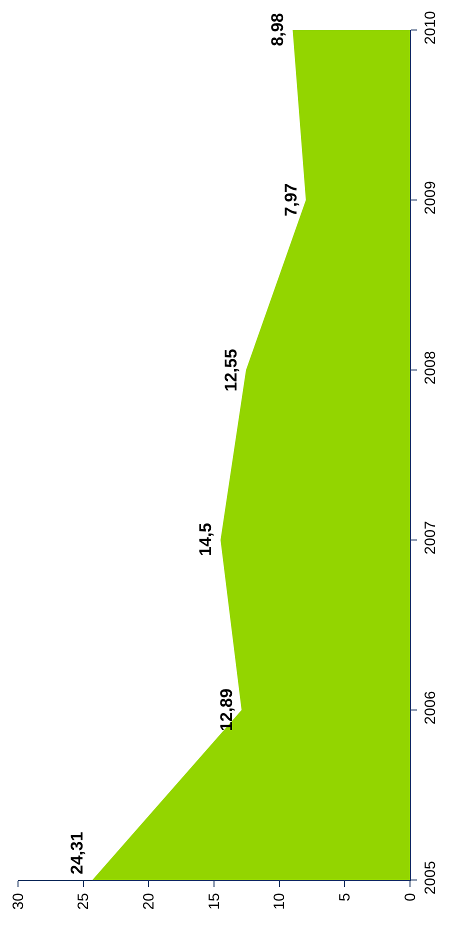 The width and height of the screenshot is (459, 934). What do you see at coordinates (430, 877) in the screenshot?
I see `y-tick-label: 2005` at bounding box center [430, 877].